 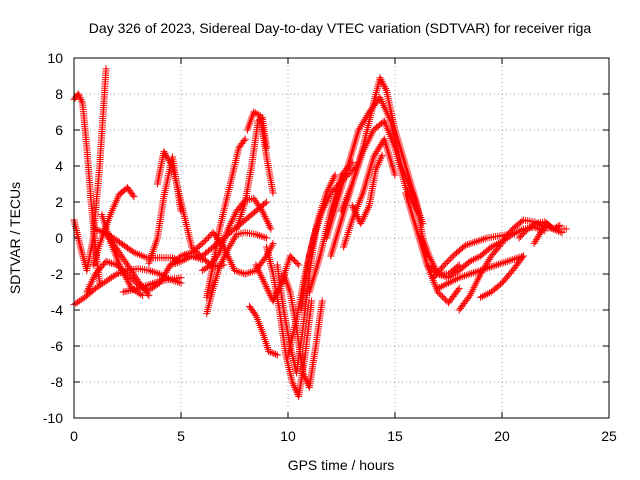 I want to click on x-tick-label: 5, so click(x=181, y=436).